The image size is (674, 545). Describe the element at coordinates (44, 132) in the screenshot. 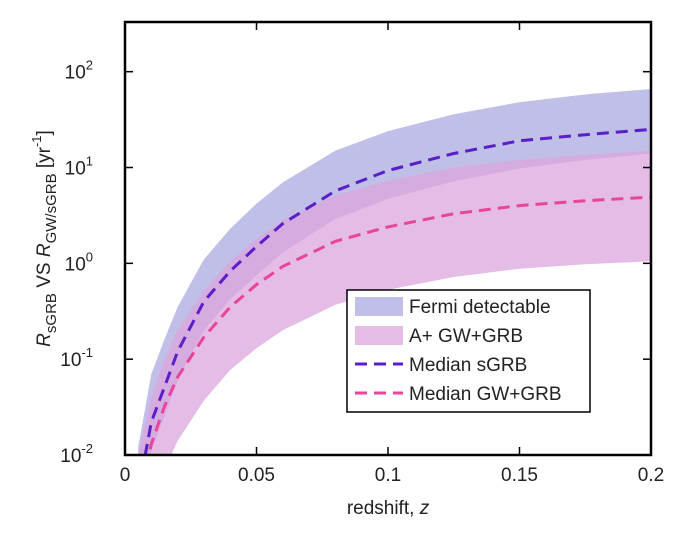

I see `label-part: ]` at that location.